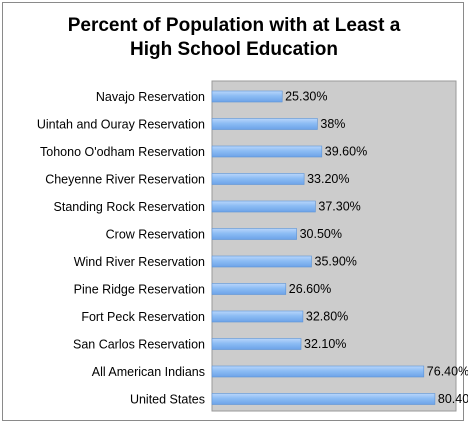  Describe the element at coordinates (332, 124) in the screenshot. I see `value-label: 38%` at that location.